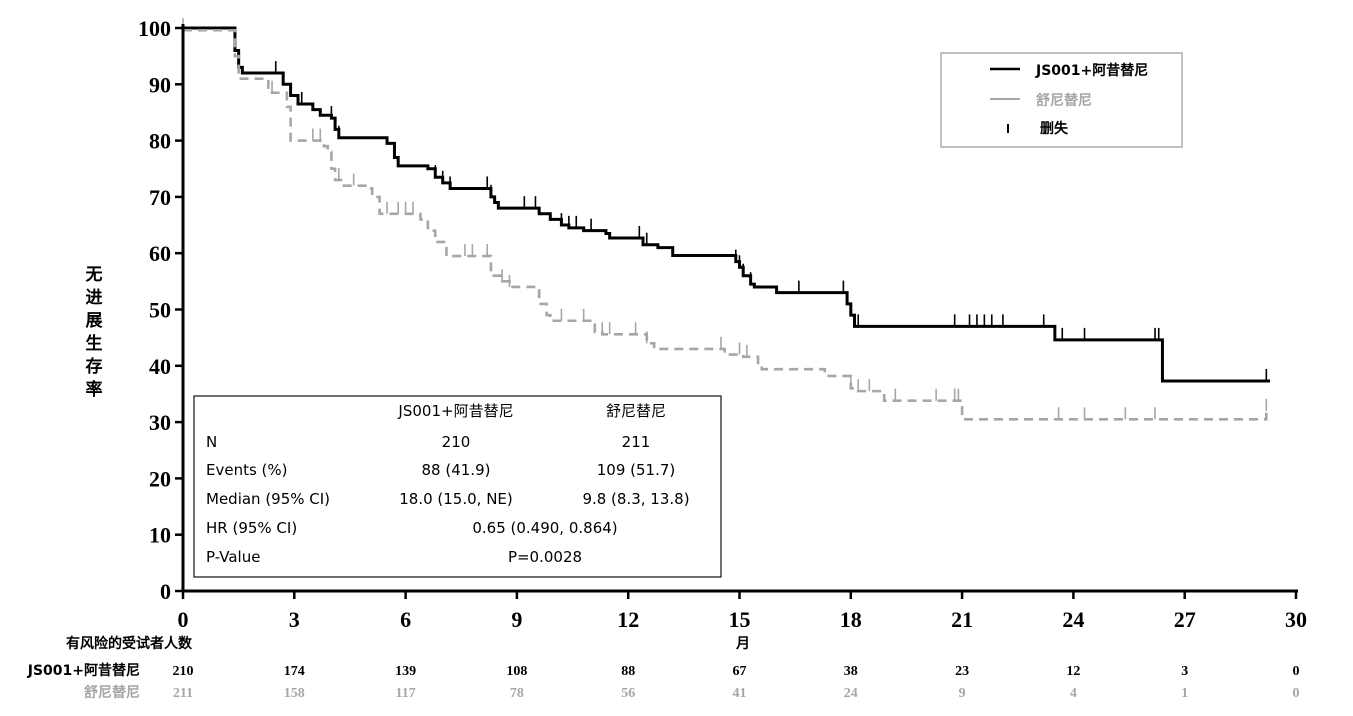  What do you see at coordinates (740, 671) in the screenshot?
I see `risk-count: 67` at bounding box center [740, 671].